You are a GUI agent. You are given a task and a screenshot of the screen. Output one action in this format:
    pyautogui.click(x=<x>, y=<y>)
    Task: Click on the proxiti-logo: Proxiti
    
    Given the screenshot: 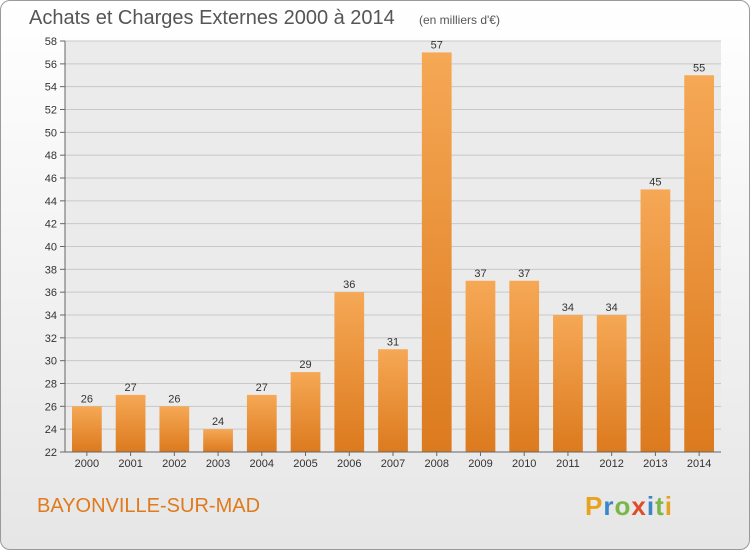 What is the action you would take?
    pyautogui.click(x=629, y=506)
    